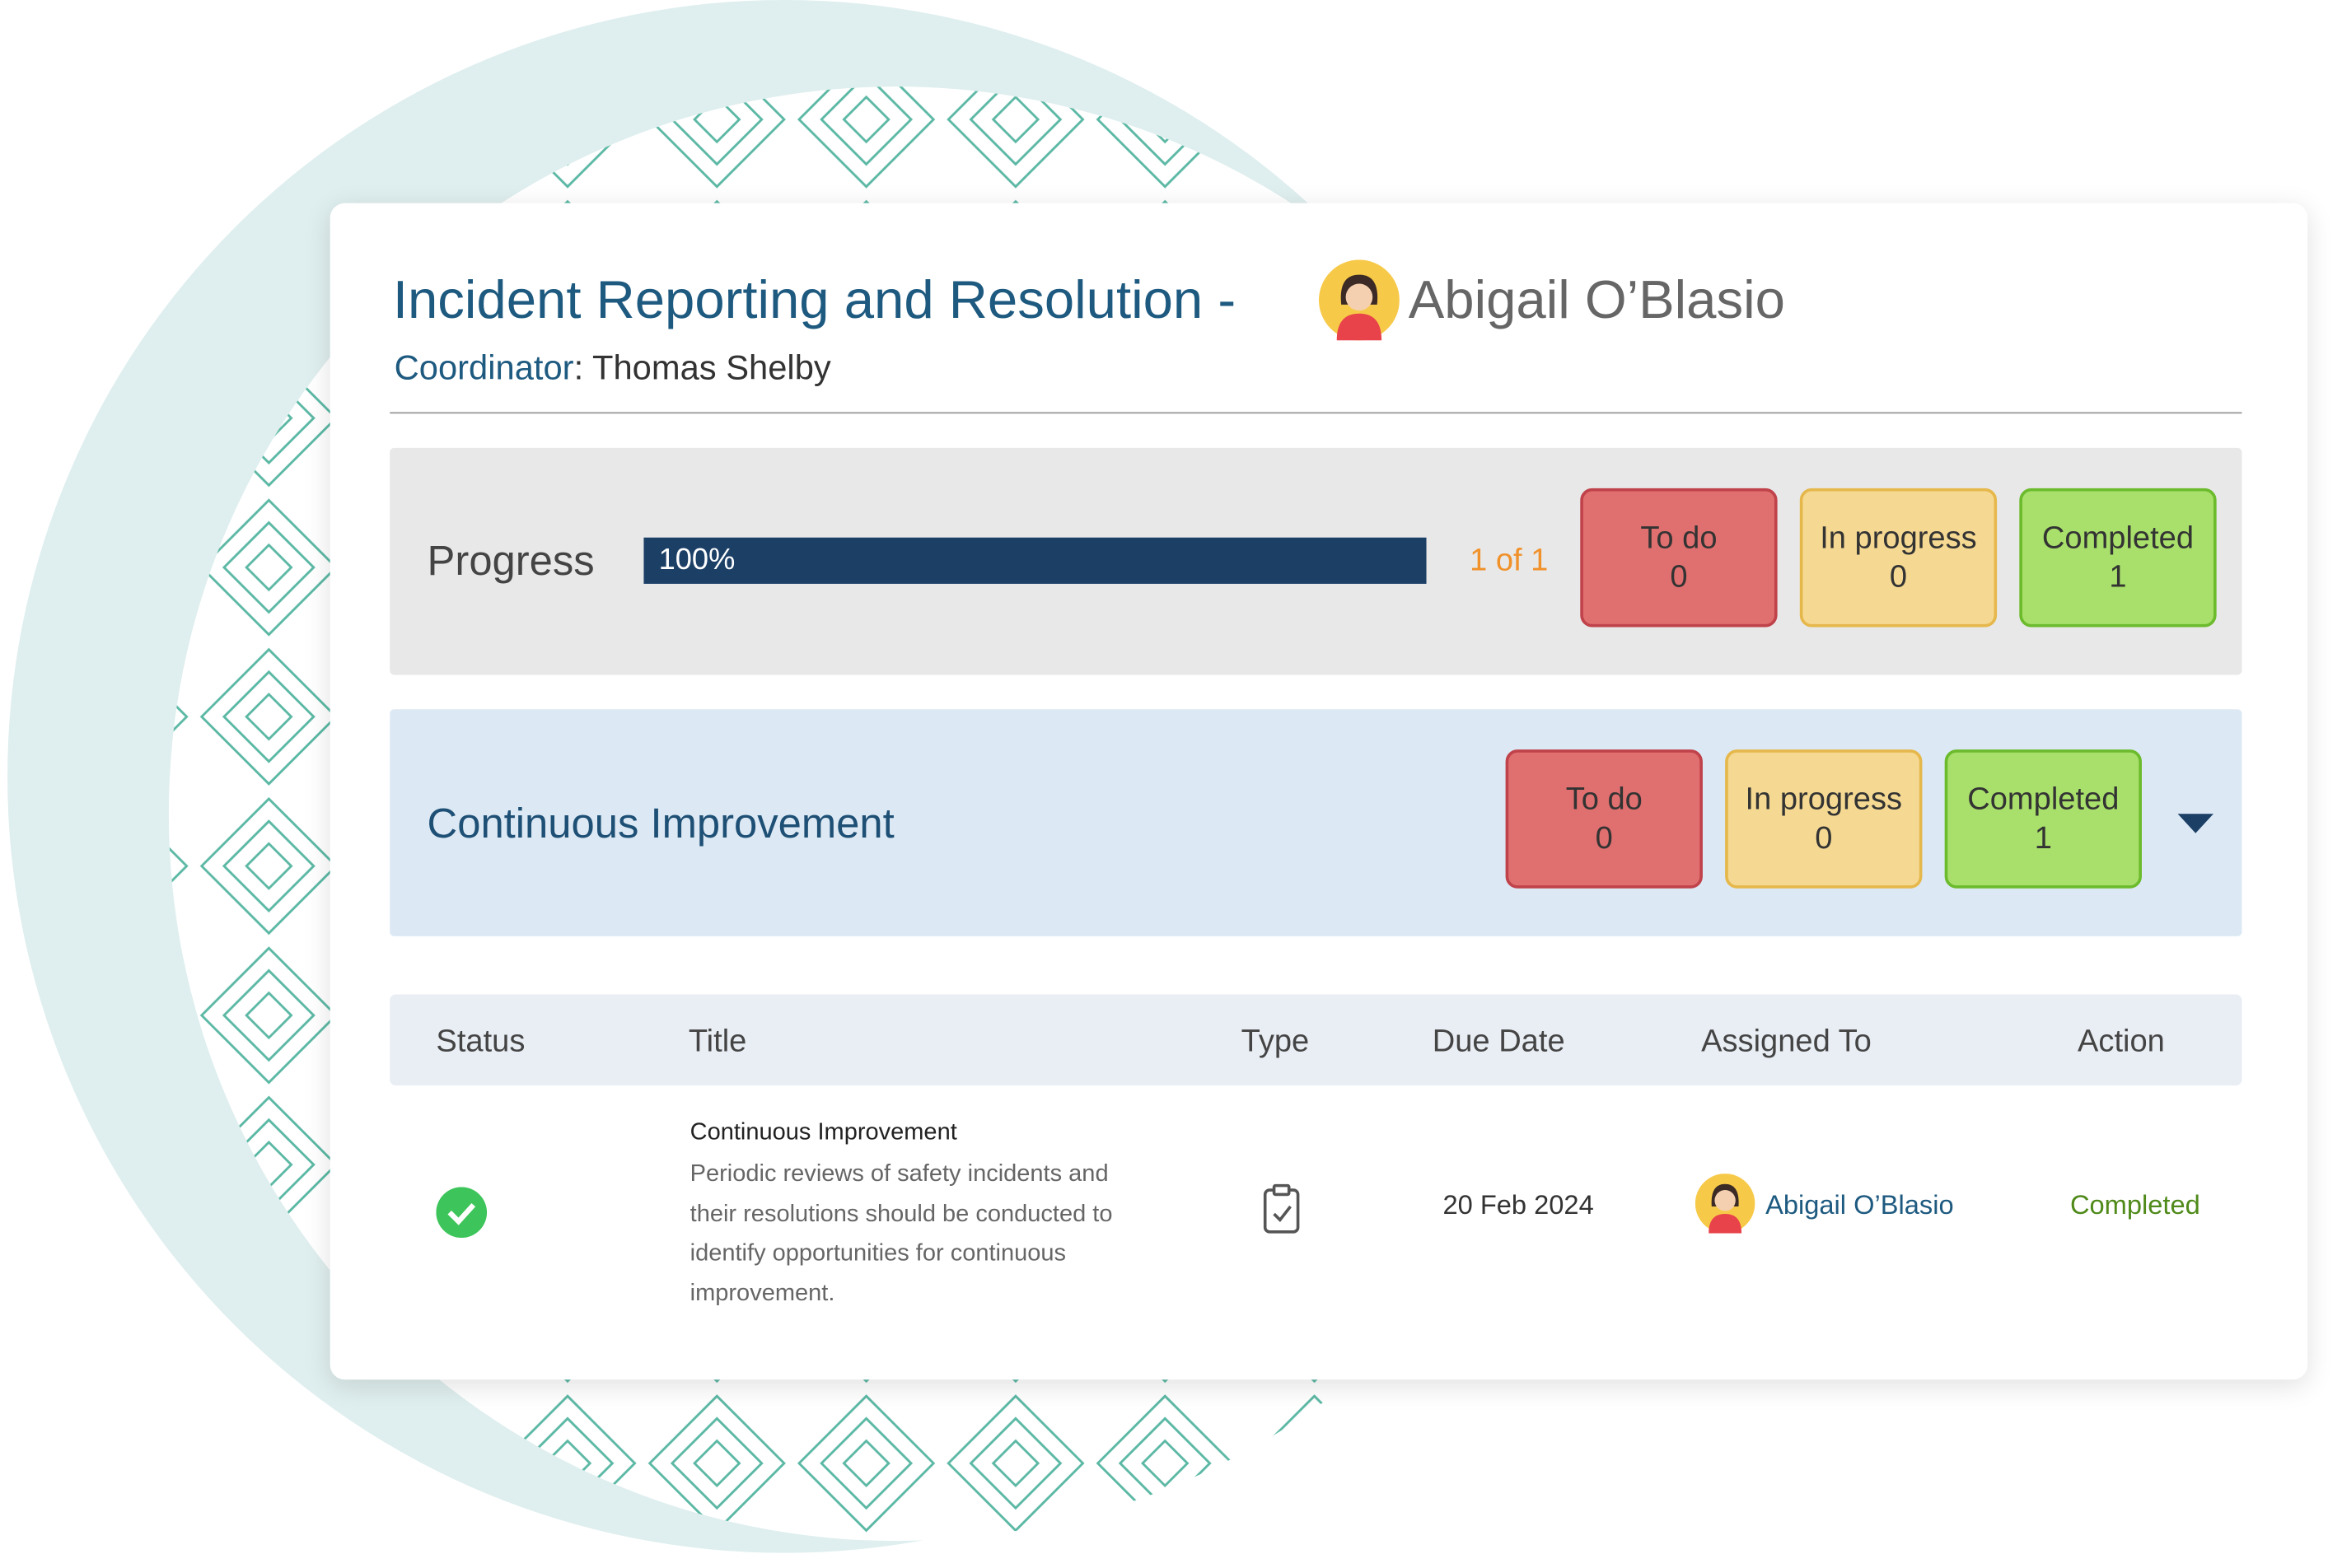 The height and width of the screenshot is (1568, 2342). What do you see at coordinates (2195, 824) in the screenshot?
I see `expand-arrow` at bounding box center [2195, 824].